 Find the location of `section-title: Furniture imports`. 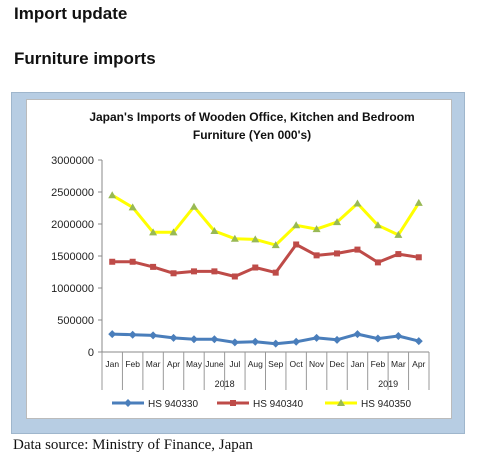

section-title: Furniture imports is located at coordinates (85, 58).